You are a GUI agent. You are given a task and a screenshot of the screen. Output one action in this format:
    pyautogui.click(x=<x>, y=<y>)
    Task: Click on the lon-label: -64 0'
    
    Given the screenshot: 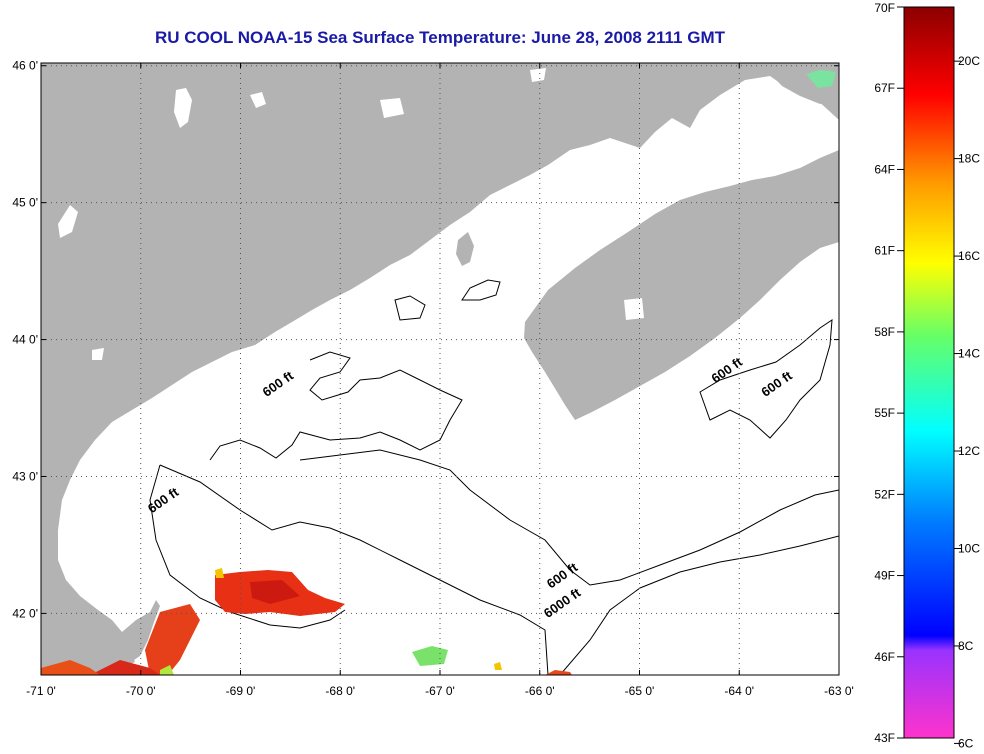 What is the action you would take?
    pyautogui.click(x=739, y=691)
    